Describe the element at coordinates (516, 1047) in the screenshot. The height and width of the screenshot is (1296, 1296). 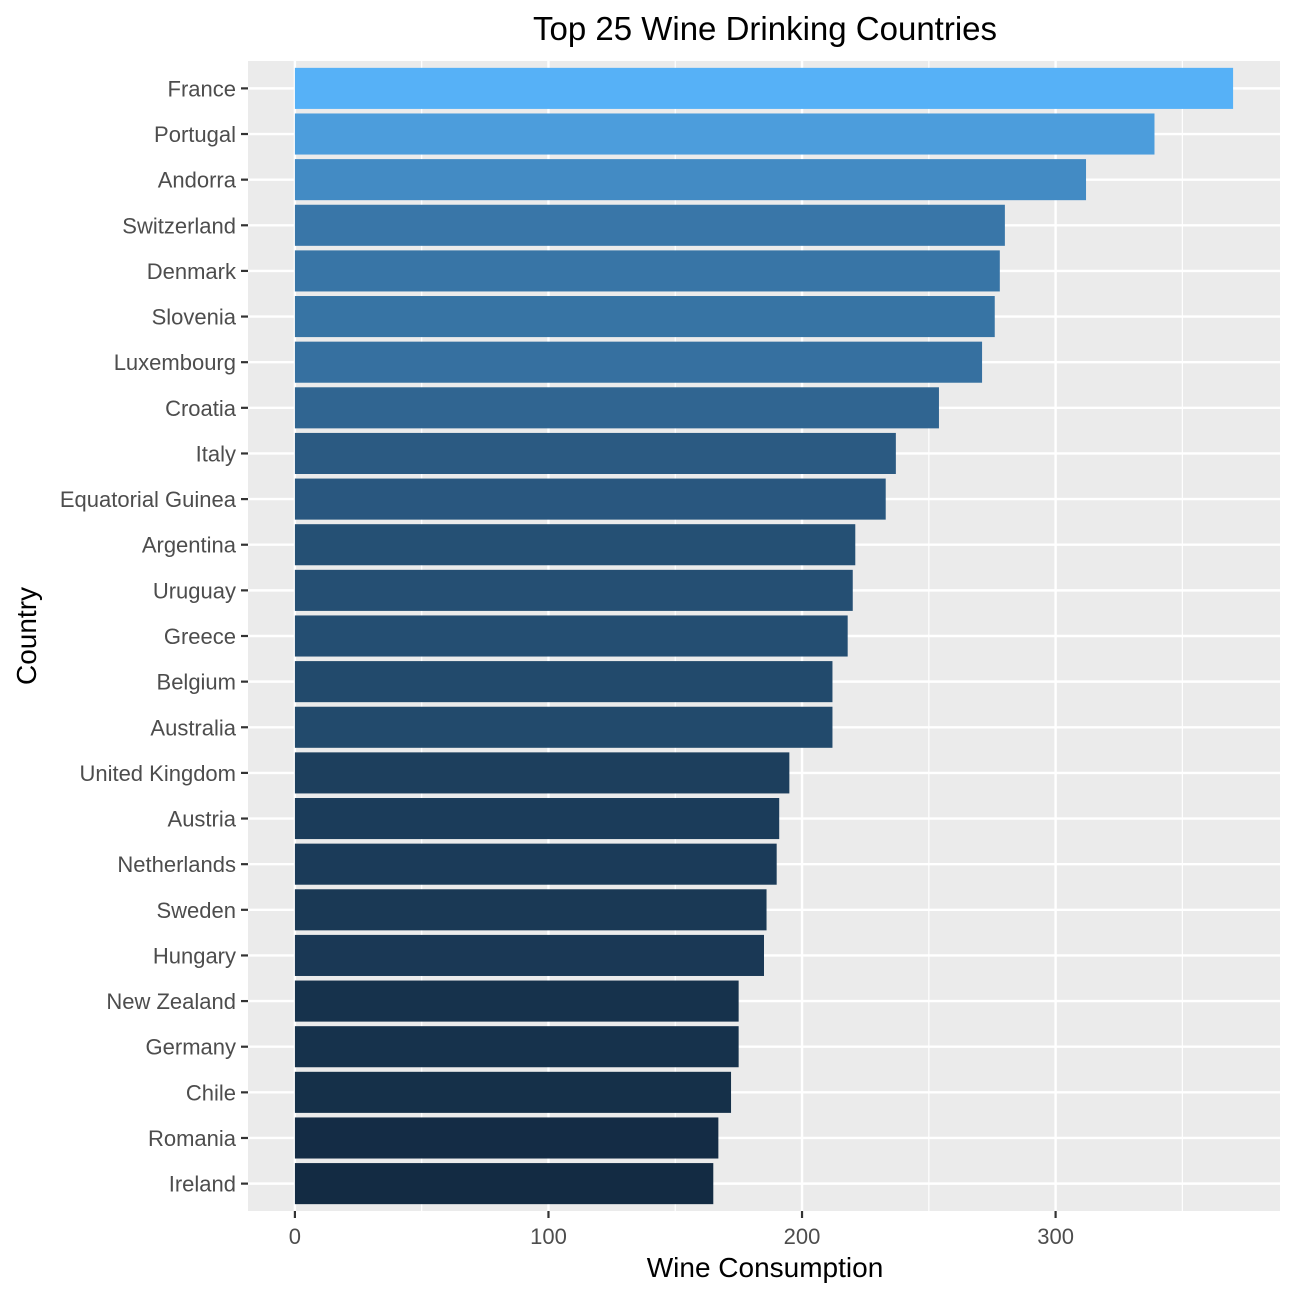
I see `bar-germany` at that location.